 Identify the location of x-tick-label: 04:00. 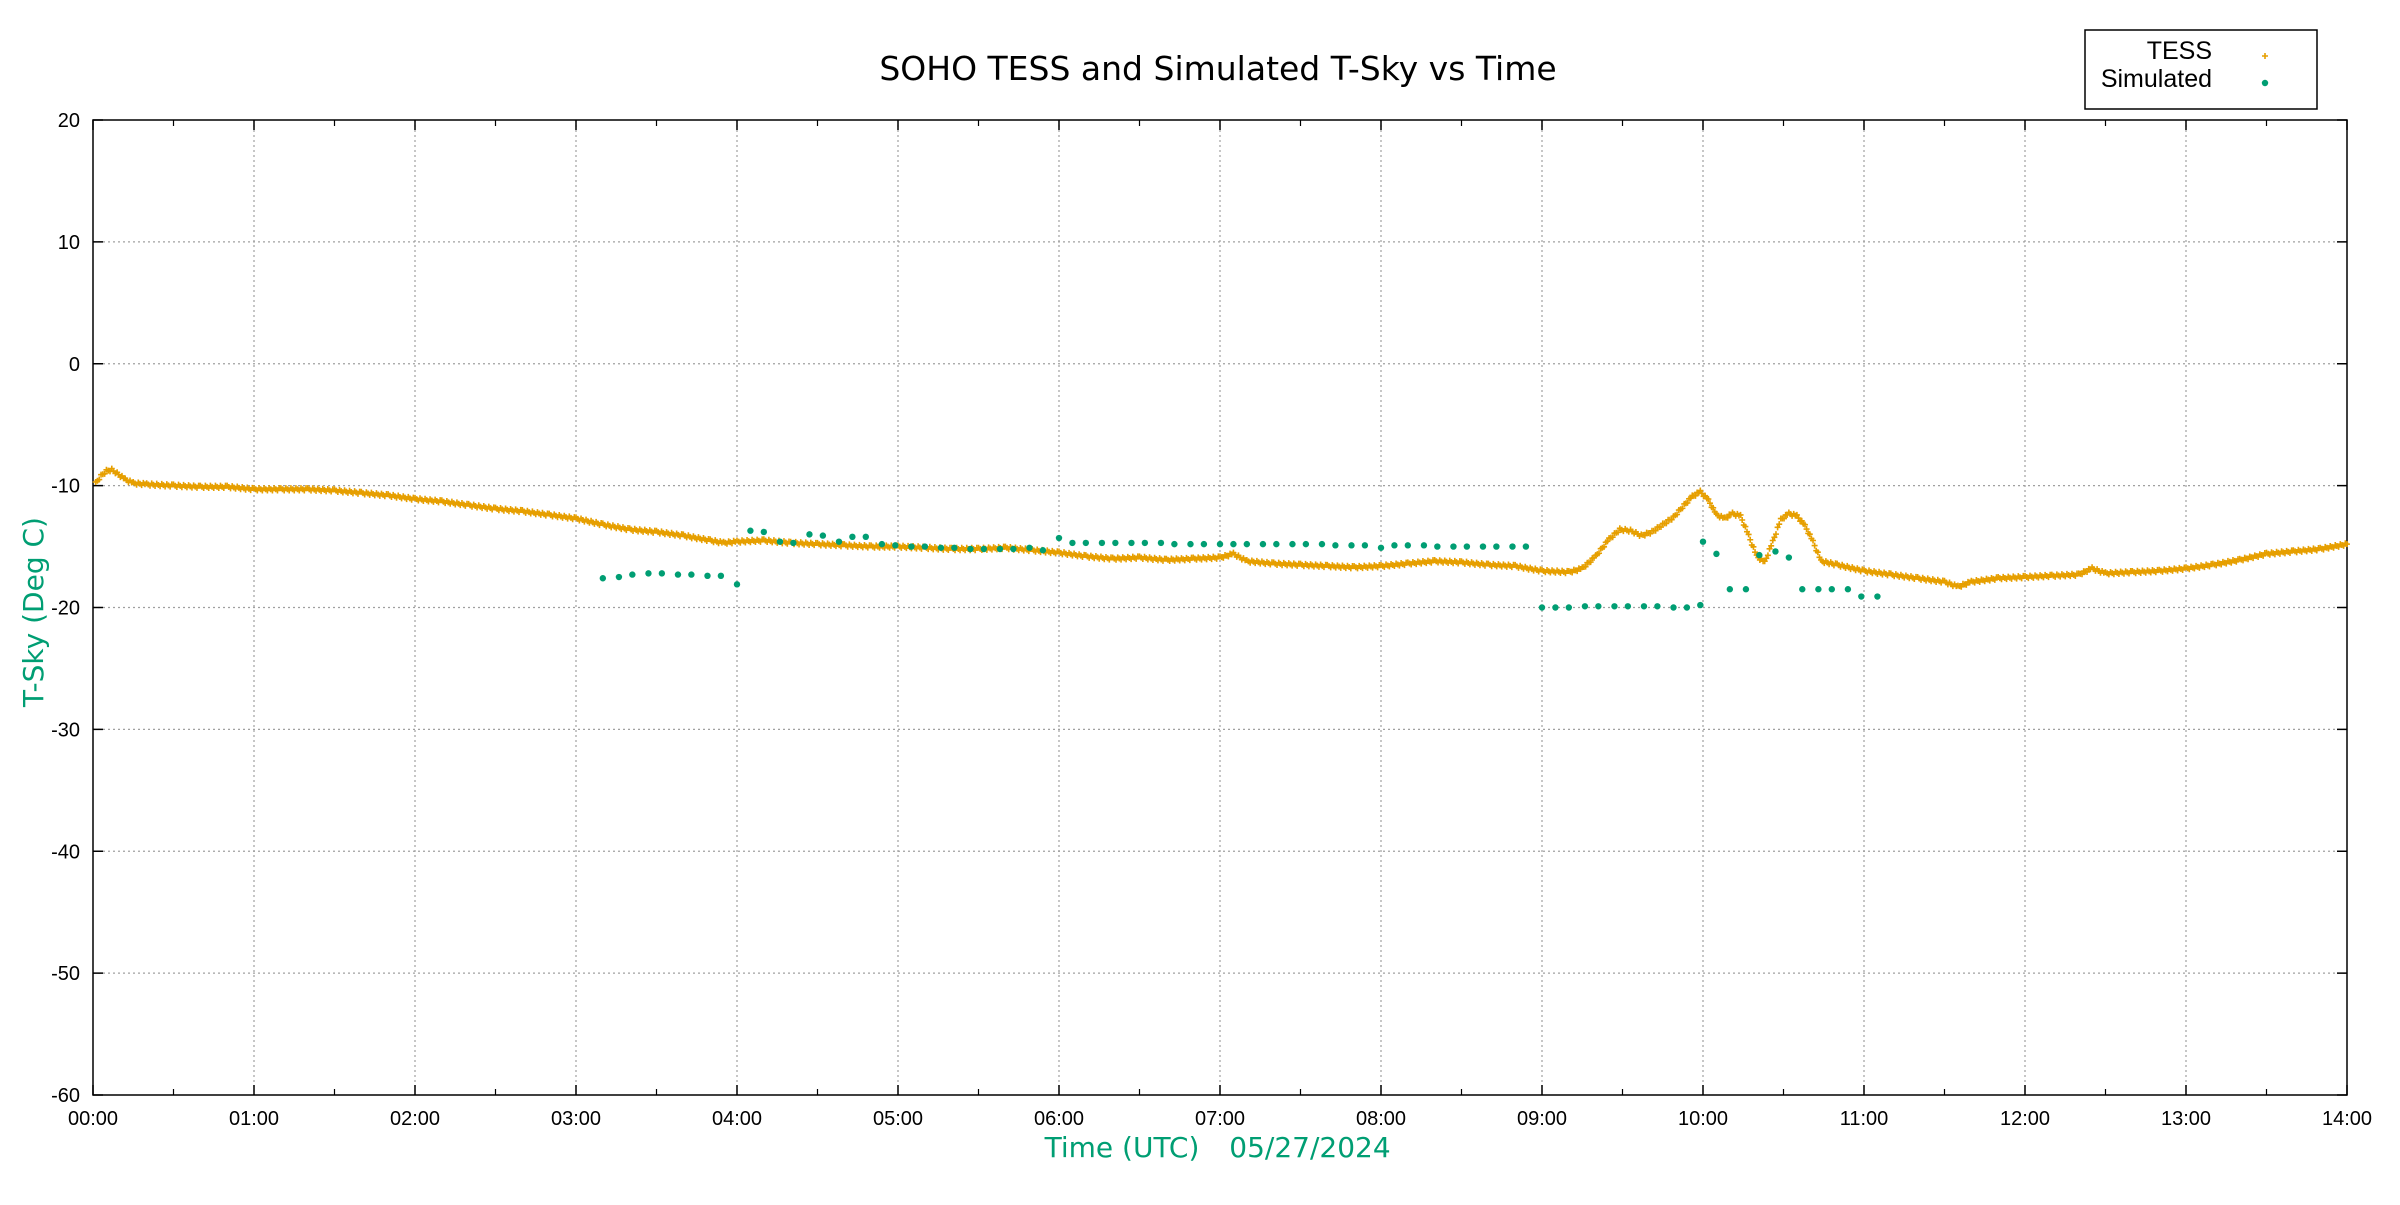
(737, 1119).